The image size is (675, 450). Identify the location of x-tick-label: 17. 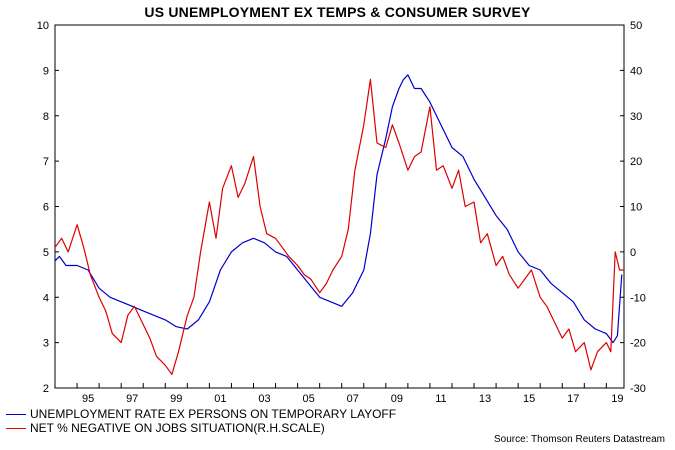
(573, 399).